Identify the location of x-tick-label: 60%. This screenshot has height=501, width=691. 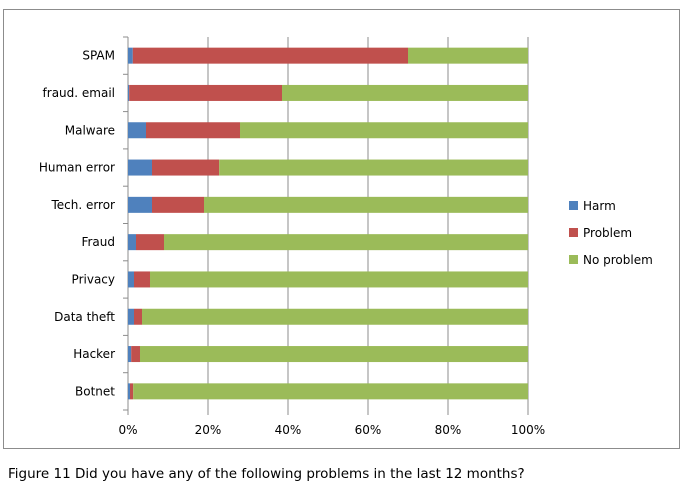
(368, 430).